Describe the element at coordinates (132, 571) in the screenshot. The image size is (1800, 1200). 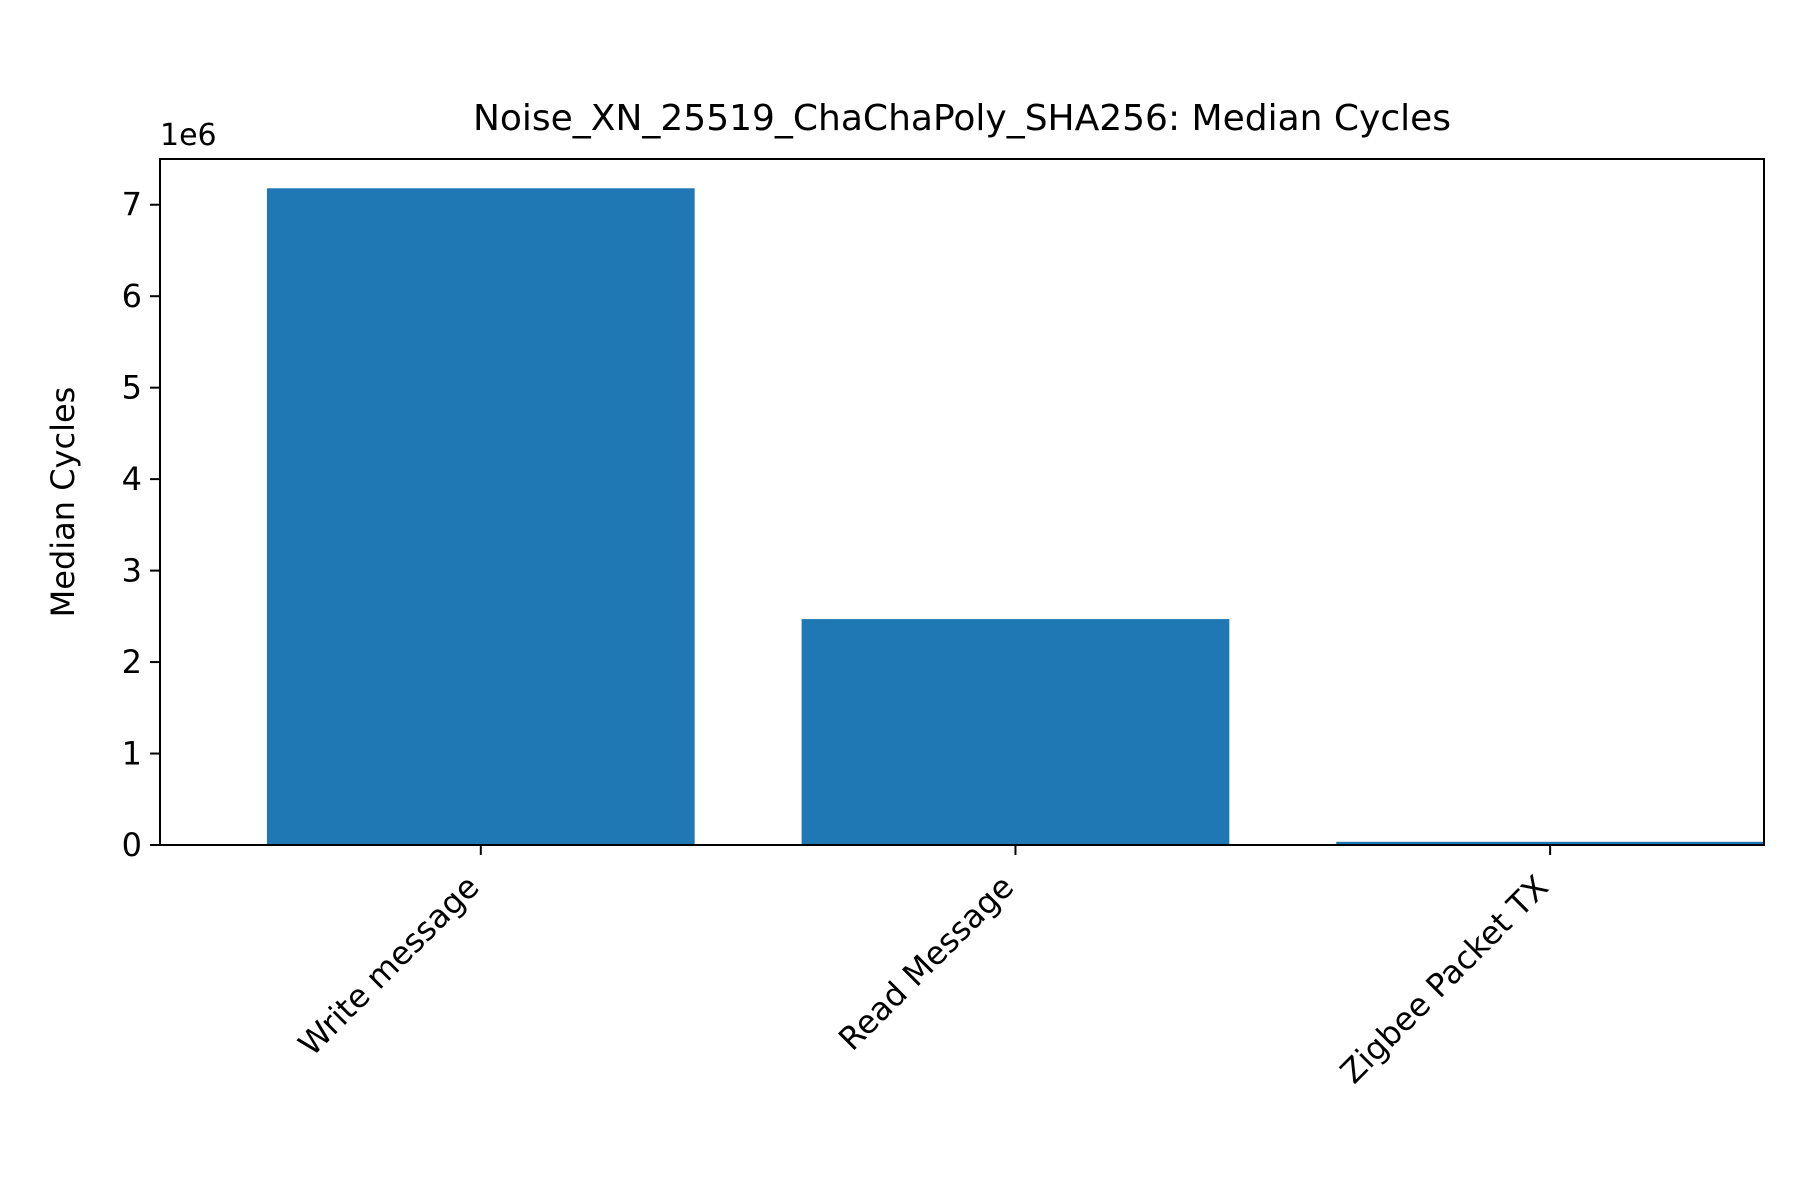
I see `y-tick-label: 3` at that location.